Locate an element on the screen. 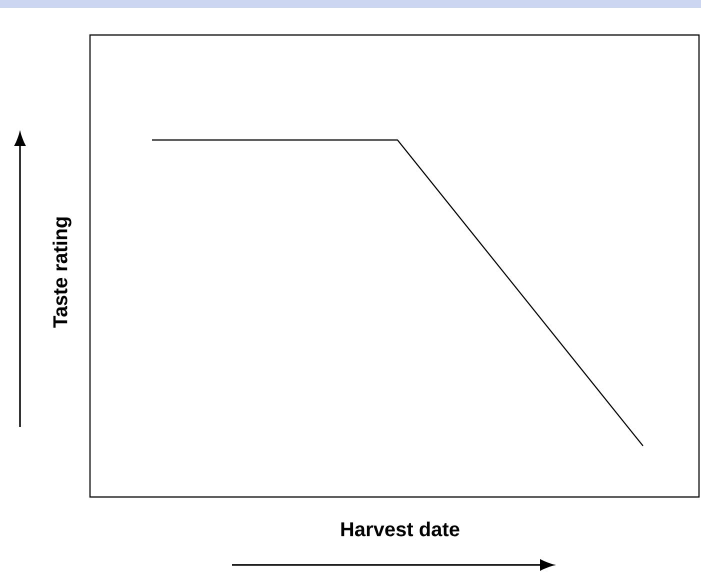  y-axis-title: Taste rating is located at coordinates (62, 272).